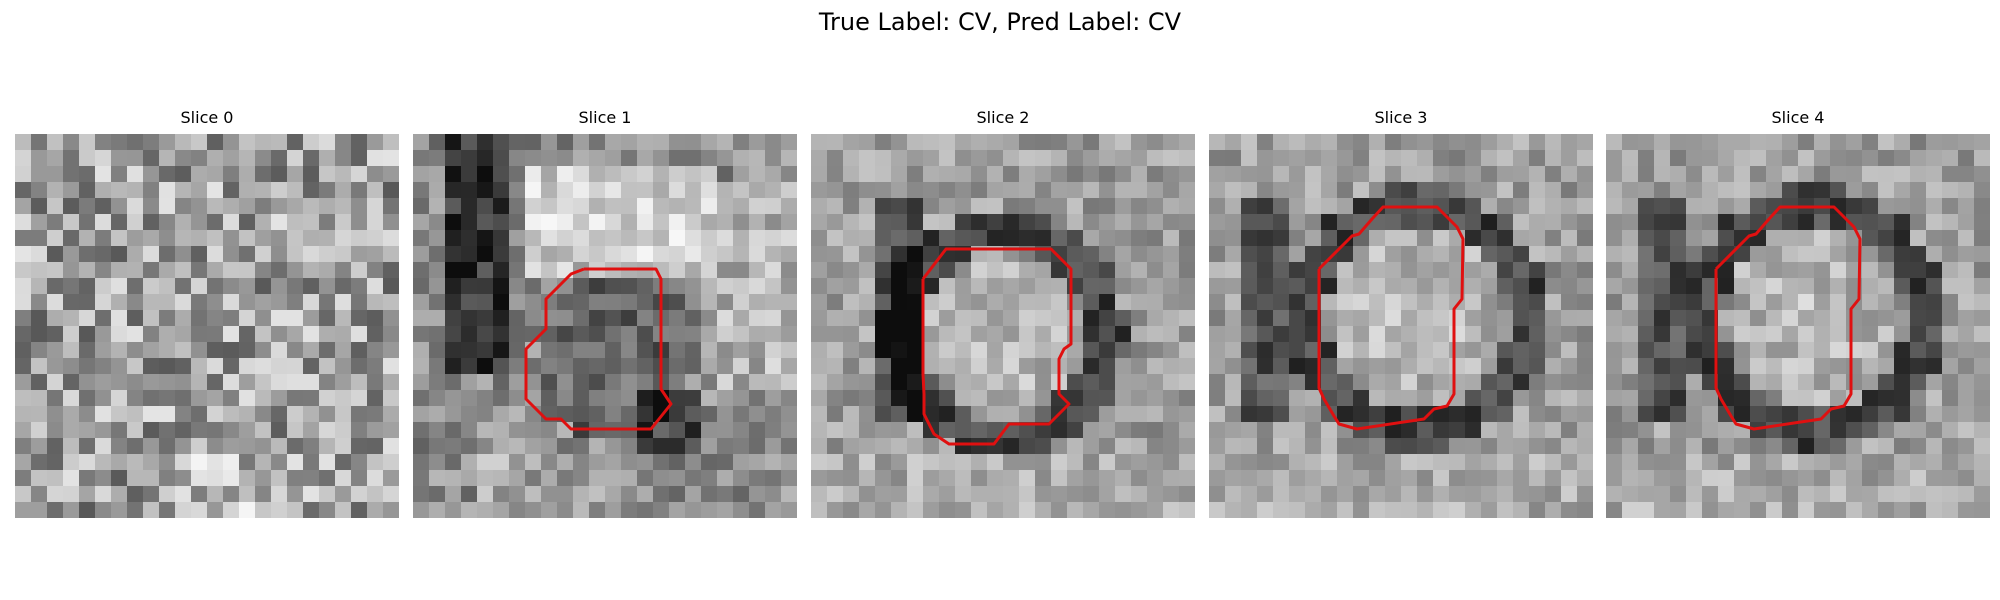 The width and height of the screenshot is (2000, 600). What do you see at coordinates (1798, 117) in the screenshot?
I see `slice-title-4: Slice 4` at bounding box center [1798, 117].